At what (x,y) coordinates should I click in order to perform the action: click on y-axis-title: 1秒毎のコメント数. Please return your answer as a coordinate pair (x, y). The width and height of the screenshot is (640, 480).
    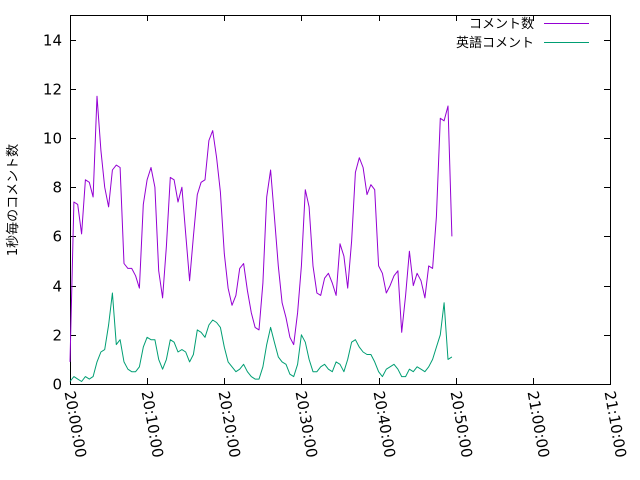
    Looking at the image, I should click on (13, 200).